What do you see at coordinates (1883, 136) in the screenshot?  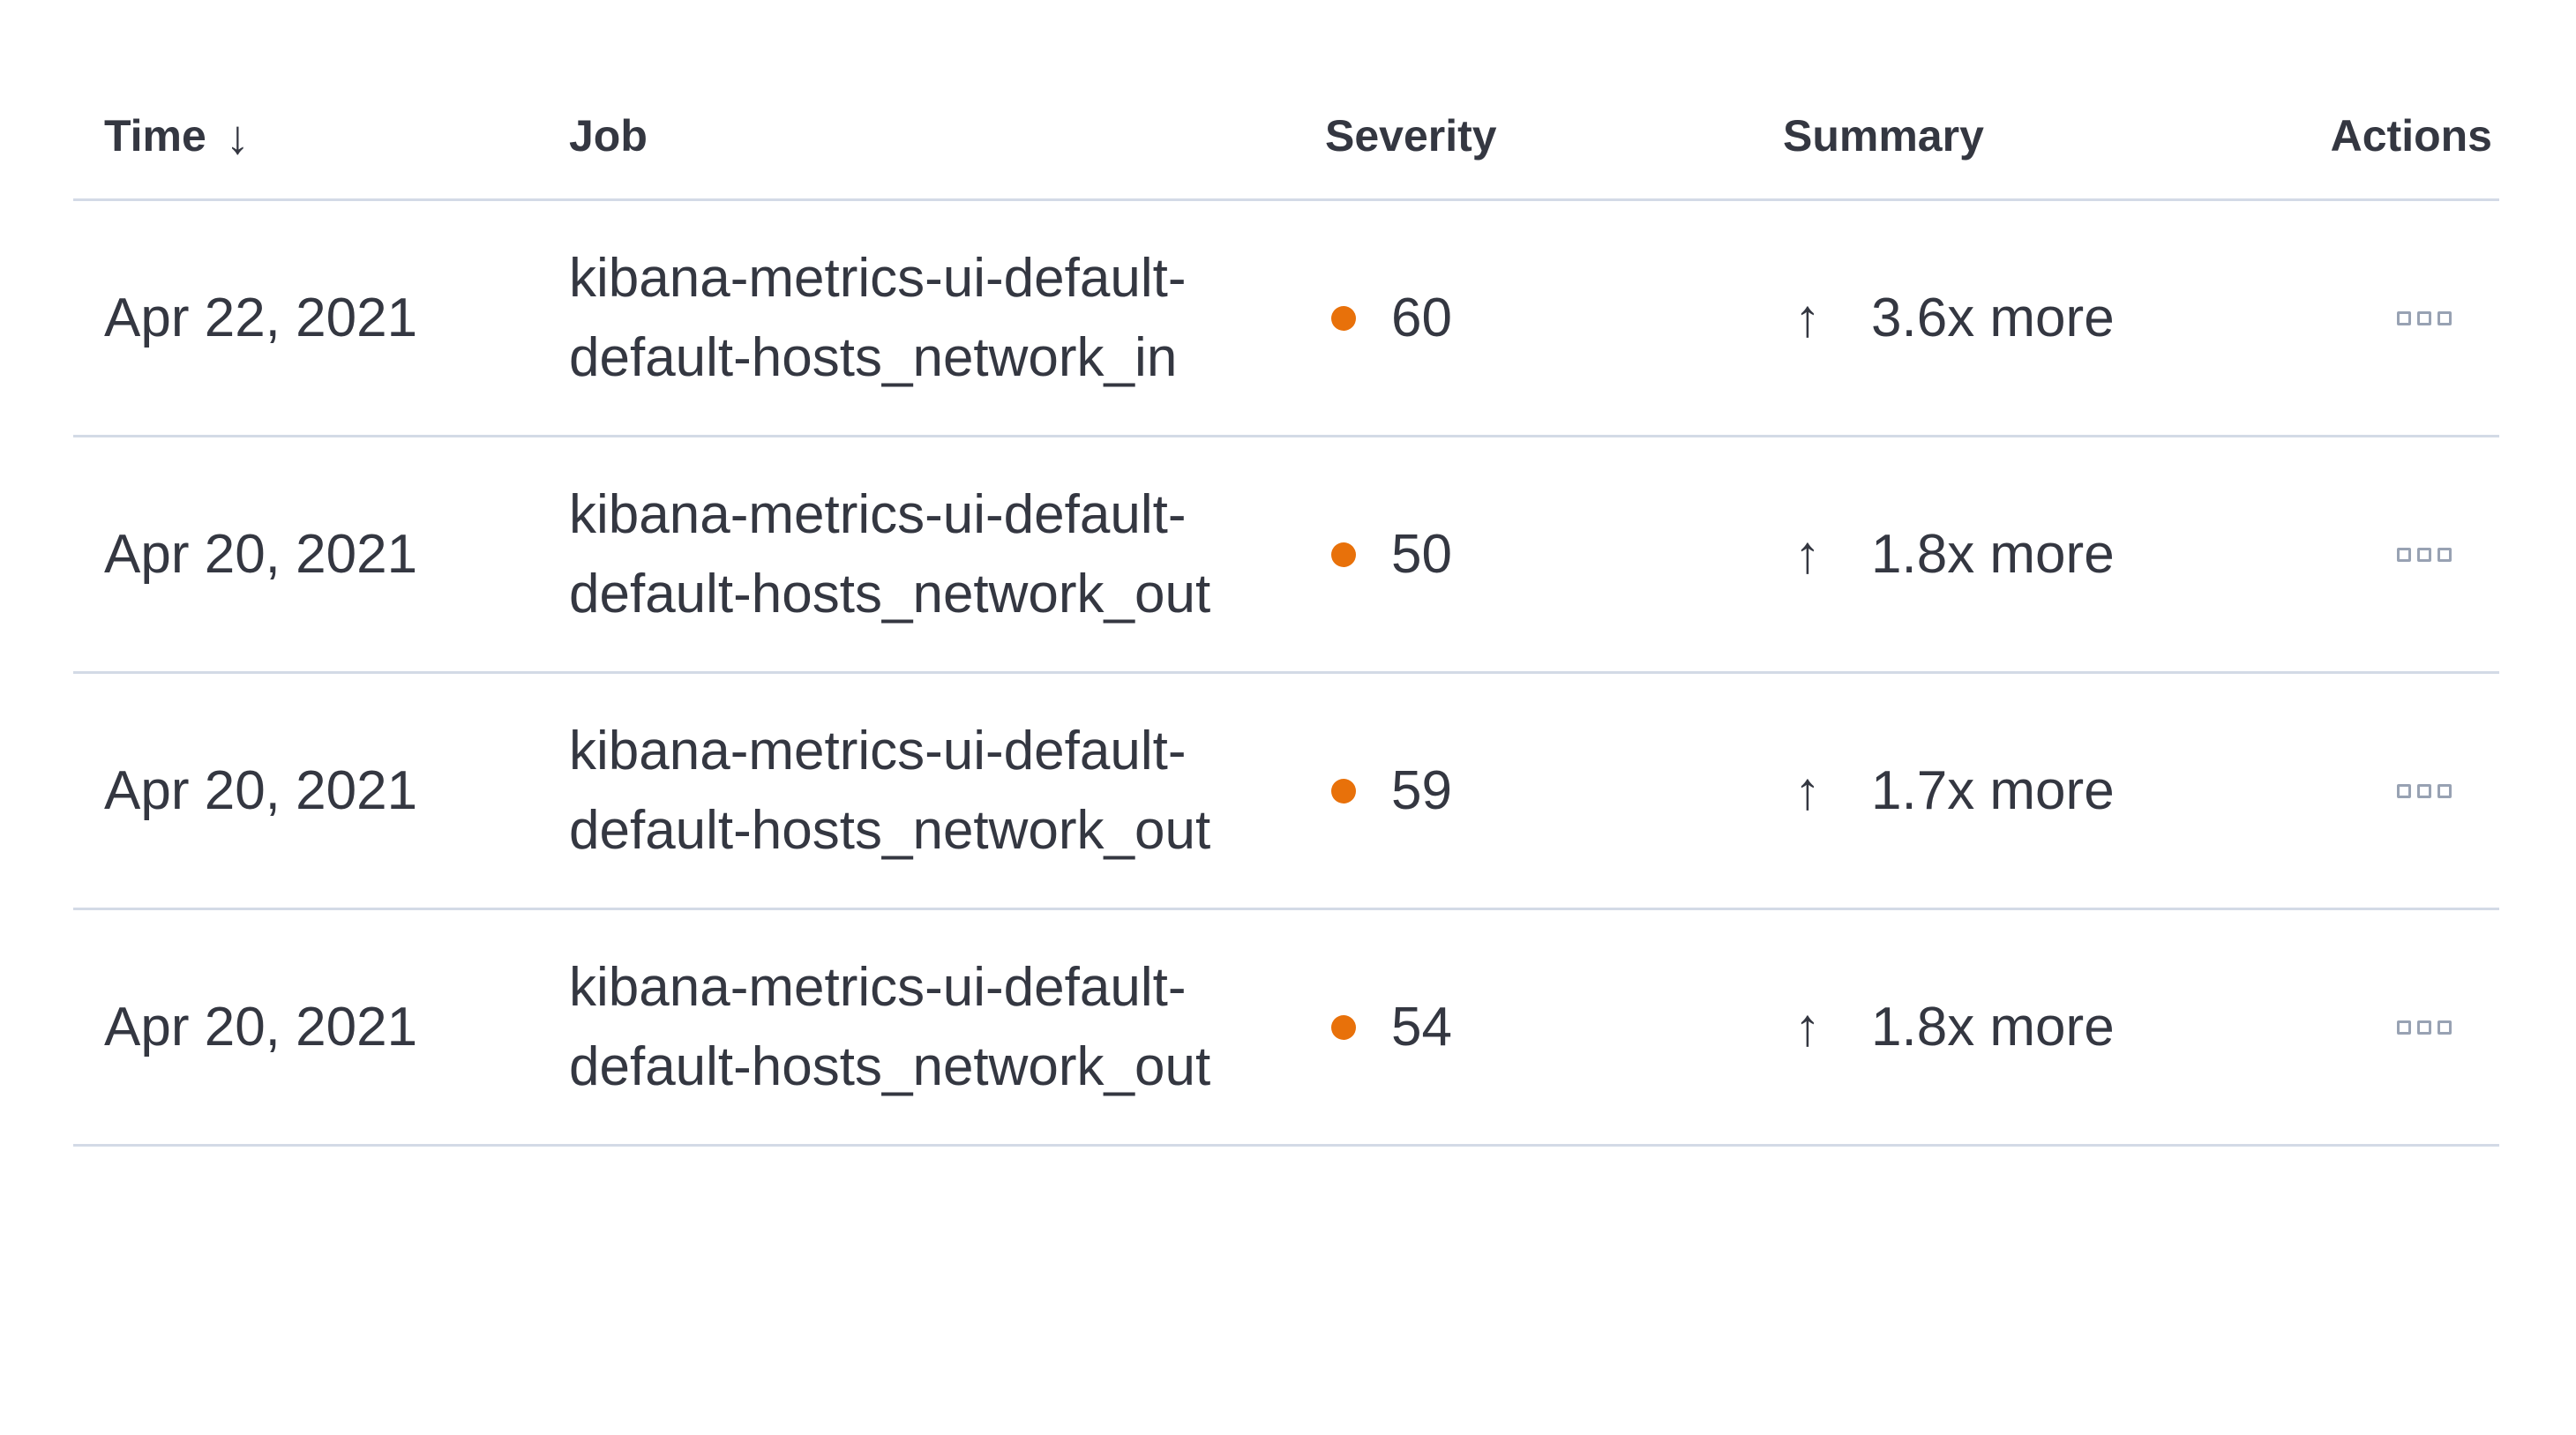 I see `column-header-summary: Summary` at bounding box center [1883, 136].